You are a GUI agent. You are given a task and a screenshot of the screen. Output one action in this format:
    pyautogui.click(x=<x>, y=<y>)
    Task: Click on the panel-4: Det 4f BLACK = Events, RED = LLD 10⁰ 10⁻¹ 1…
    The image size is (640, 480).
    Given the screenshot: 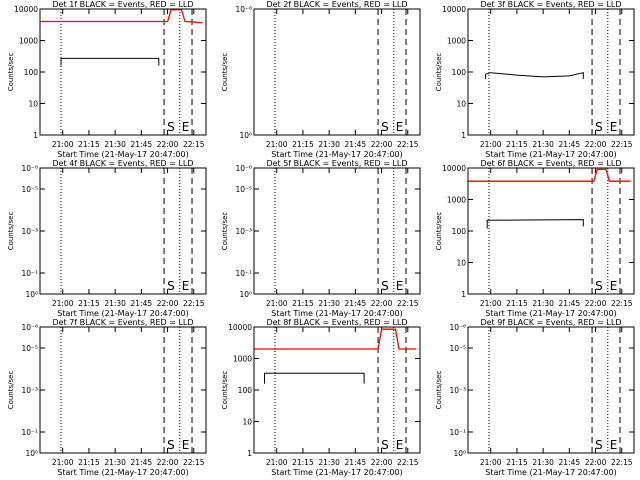 What is the action you would take?
    pyautogui.click(x=107, y=238)
    